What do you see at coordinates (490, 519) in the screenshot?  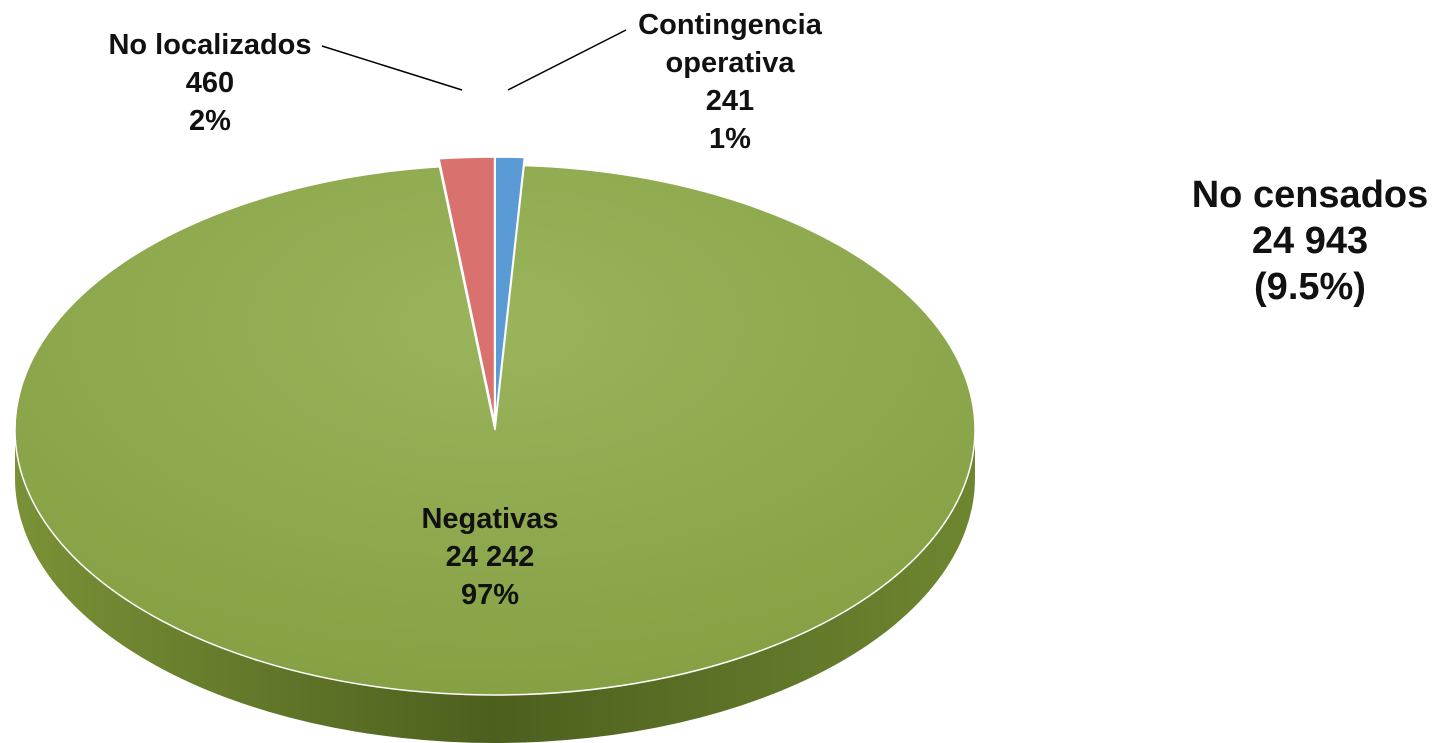 I see `label-name: Negativas` at bounding box center [490, 519].